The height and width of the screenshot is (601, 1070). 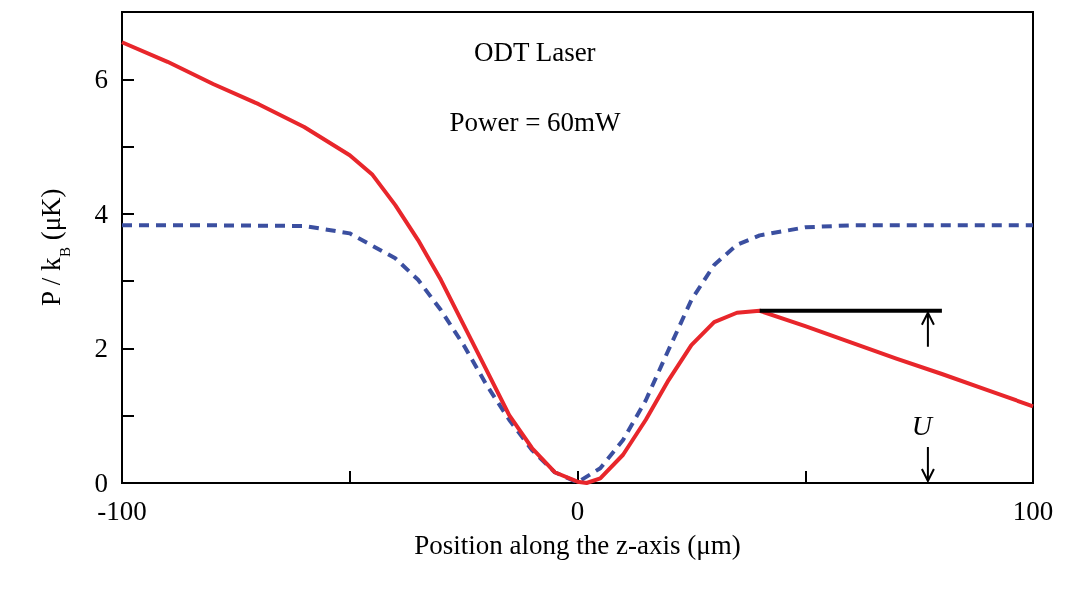 I want to click on annotation: U, so click(x=922, y=425).